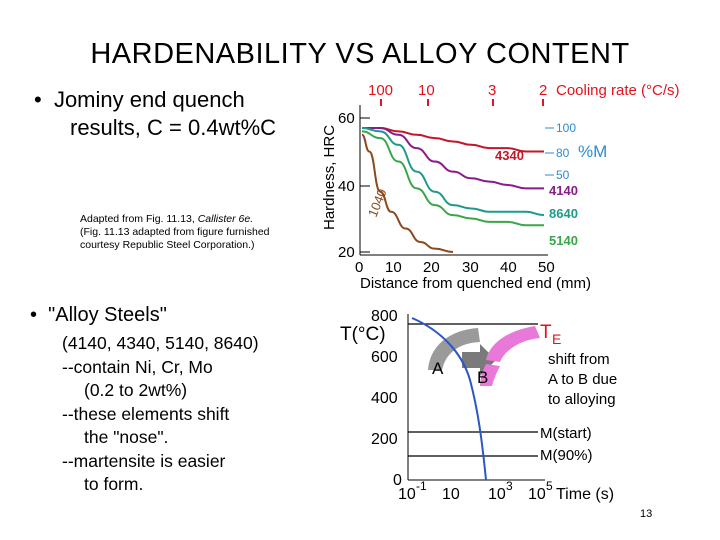 The image size is (720, 540). Describe the element at coordinates (470, 267) in the screenshot. I see `x-tick-30: 30` at that location.